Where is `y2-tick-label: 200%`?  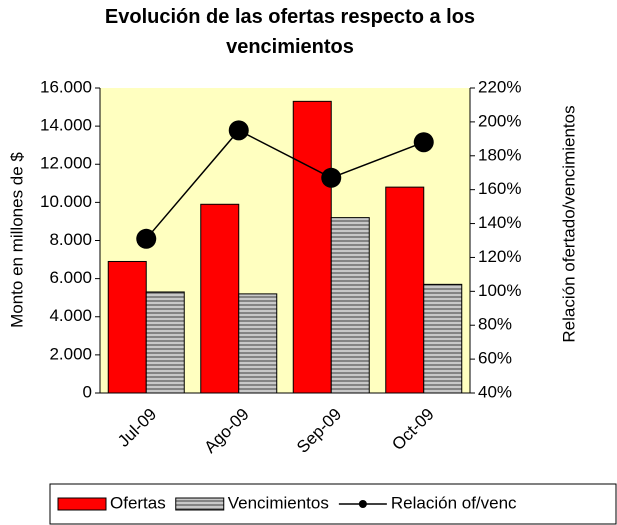
y2-tick-label: 200% is located at coordinates (499, 120).